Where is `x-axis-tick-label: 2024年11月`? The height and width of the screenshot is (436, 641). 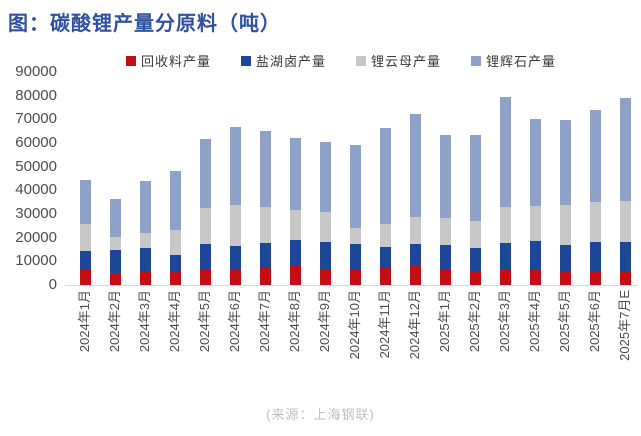 x-axis-tick-label: 2024年11月 is located at coordinates (384, 324).